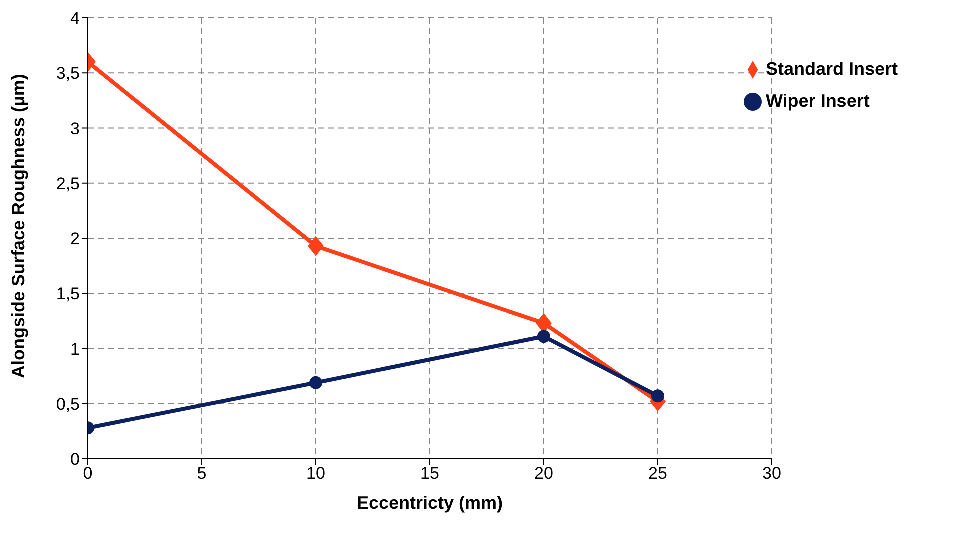 The height and width of the screenshot is (537, 956). What do you see at coordinates (68, 294) in the screenshot?
I see `y-tick-label: 1,5` at bounding box center [68, 294].